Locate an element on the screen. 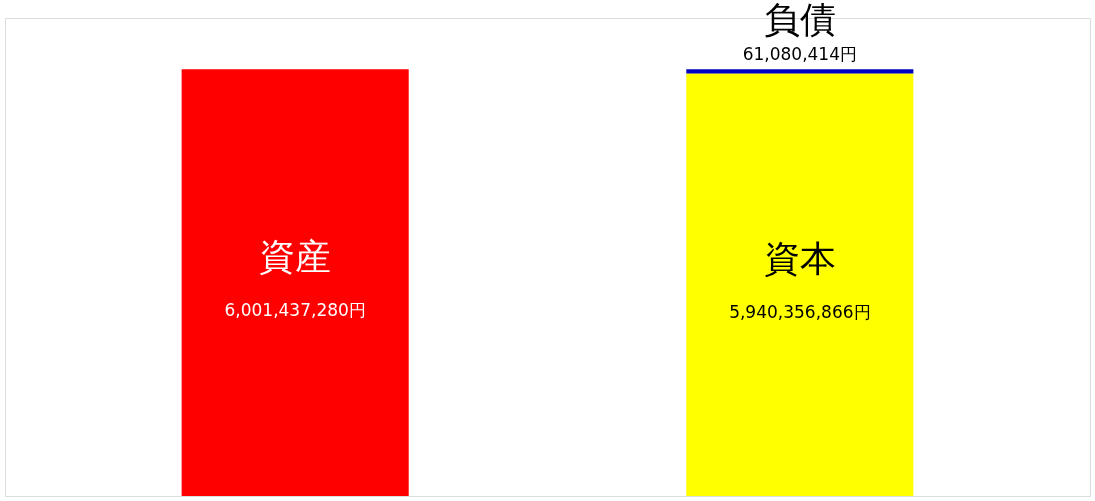 The height and width of the screenshot is (501, 1095). series-label: 負債 is located at coordinates (799, 20).